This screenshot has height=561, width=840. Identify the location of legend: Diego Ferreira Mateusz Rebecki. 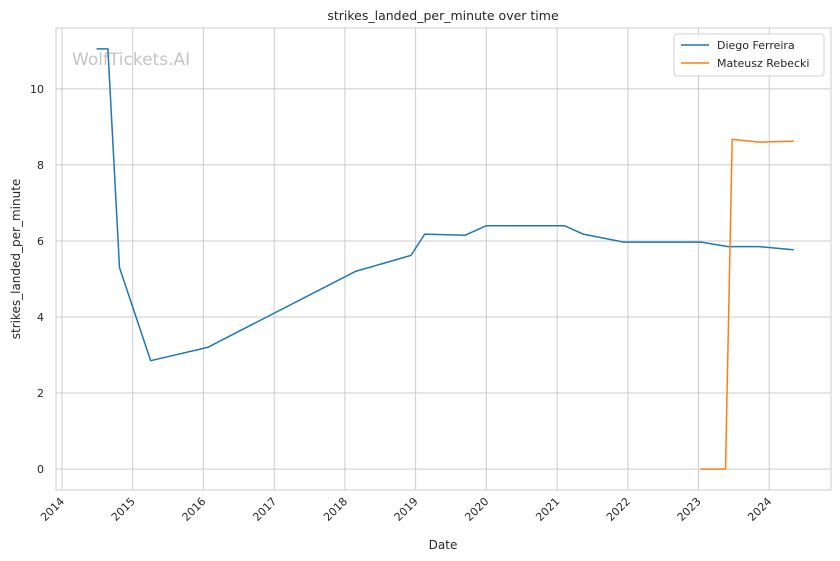
(749, 55).